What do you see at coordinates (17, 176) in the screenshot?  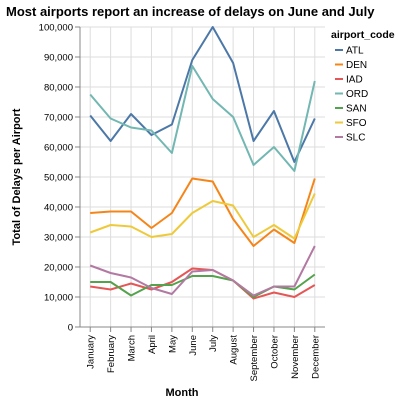 I see `y-axis-title: Total of Delays per Airport` at bounding box center [17, 176].